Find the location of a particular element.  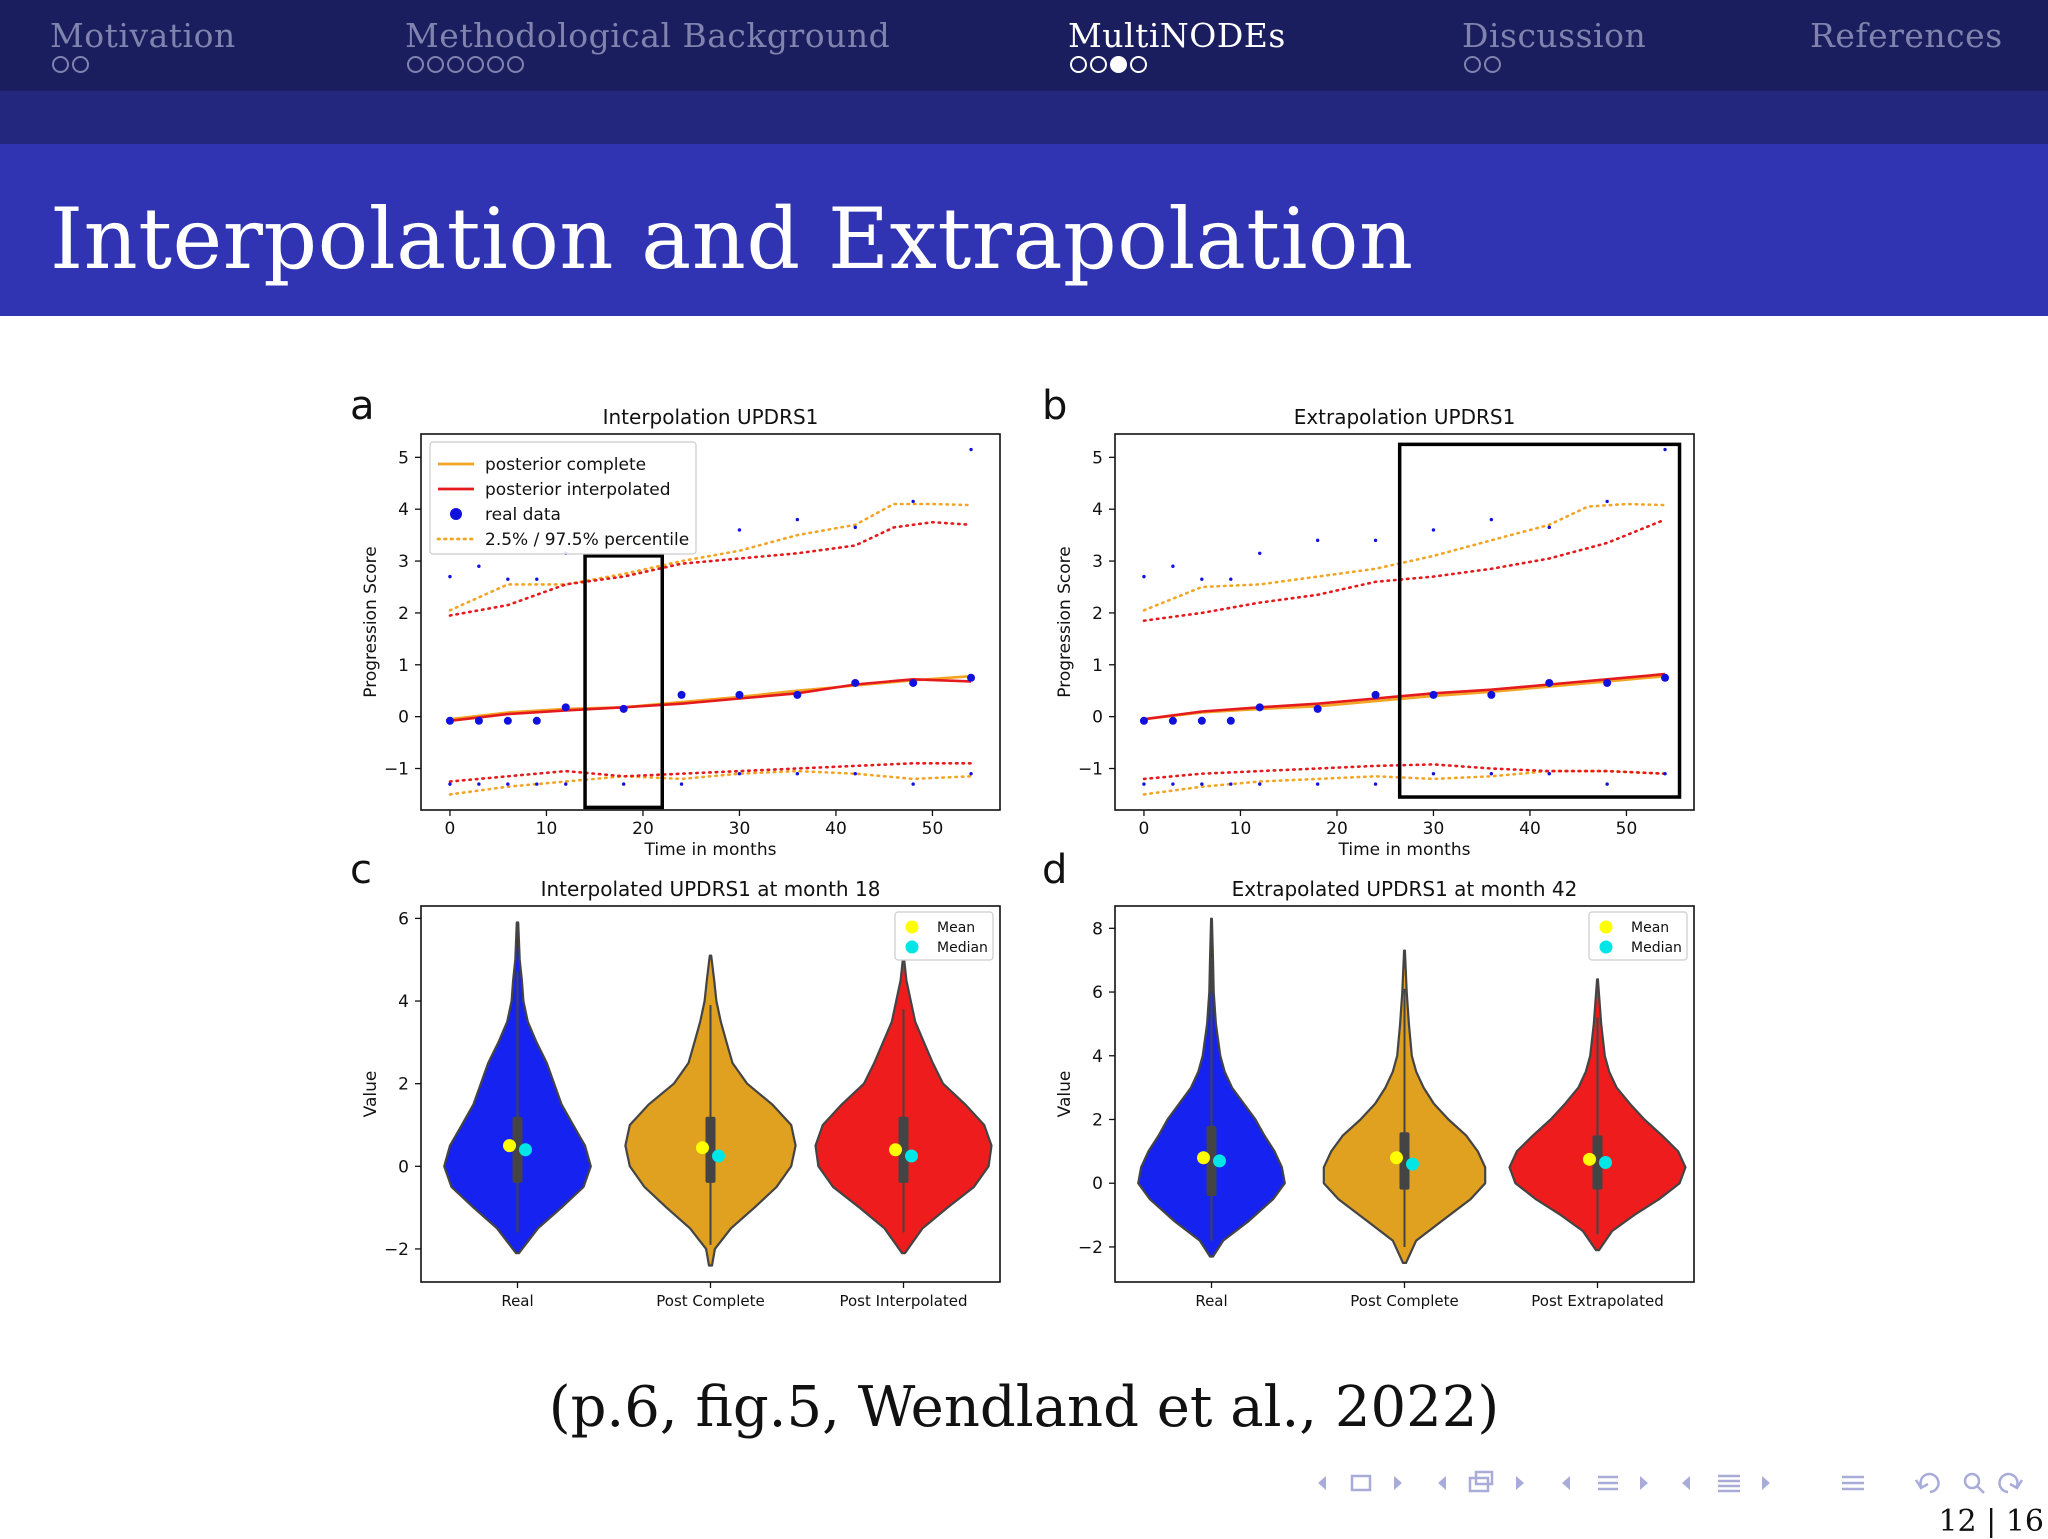

x-tick-label: 30 is located at coordinates (1434, 829).